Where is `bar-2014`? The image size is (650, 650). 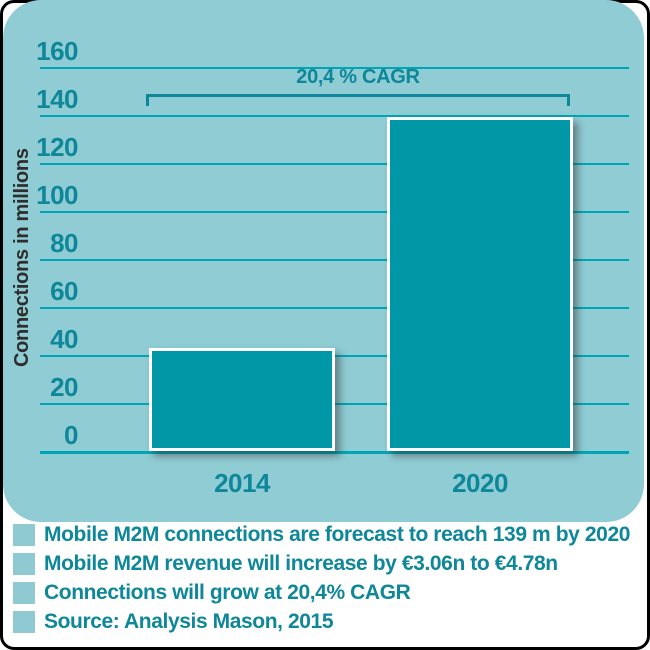
bar-2014 is located at coordinates (242, 399).